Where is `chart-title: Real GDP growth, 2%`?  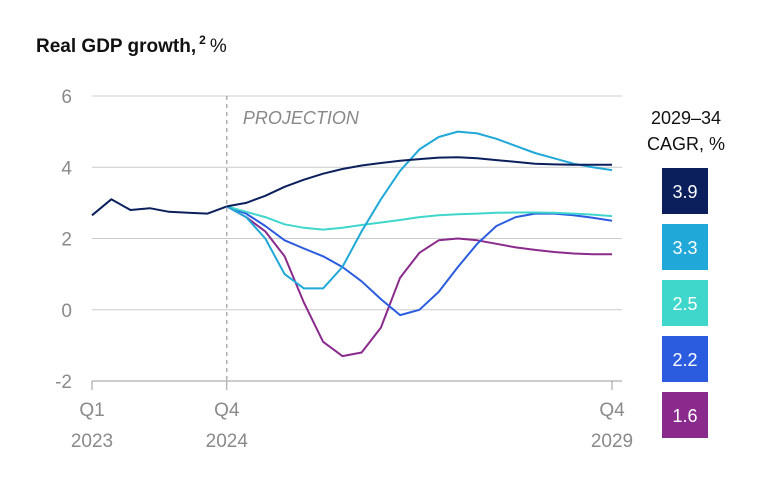 chart-title: Real GDP growth, 2% is located at coordinates (131, 45).